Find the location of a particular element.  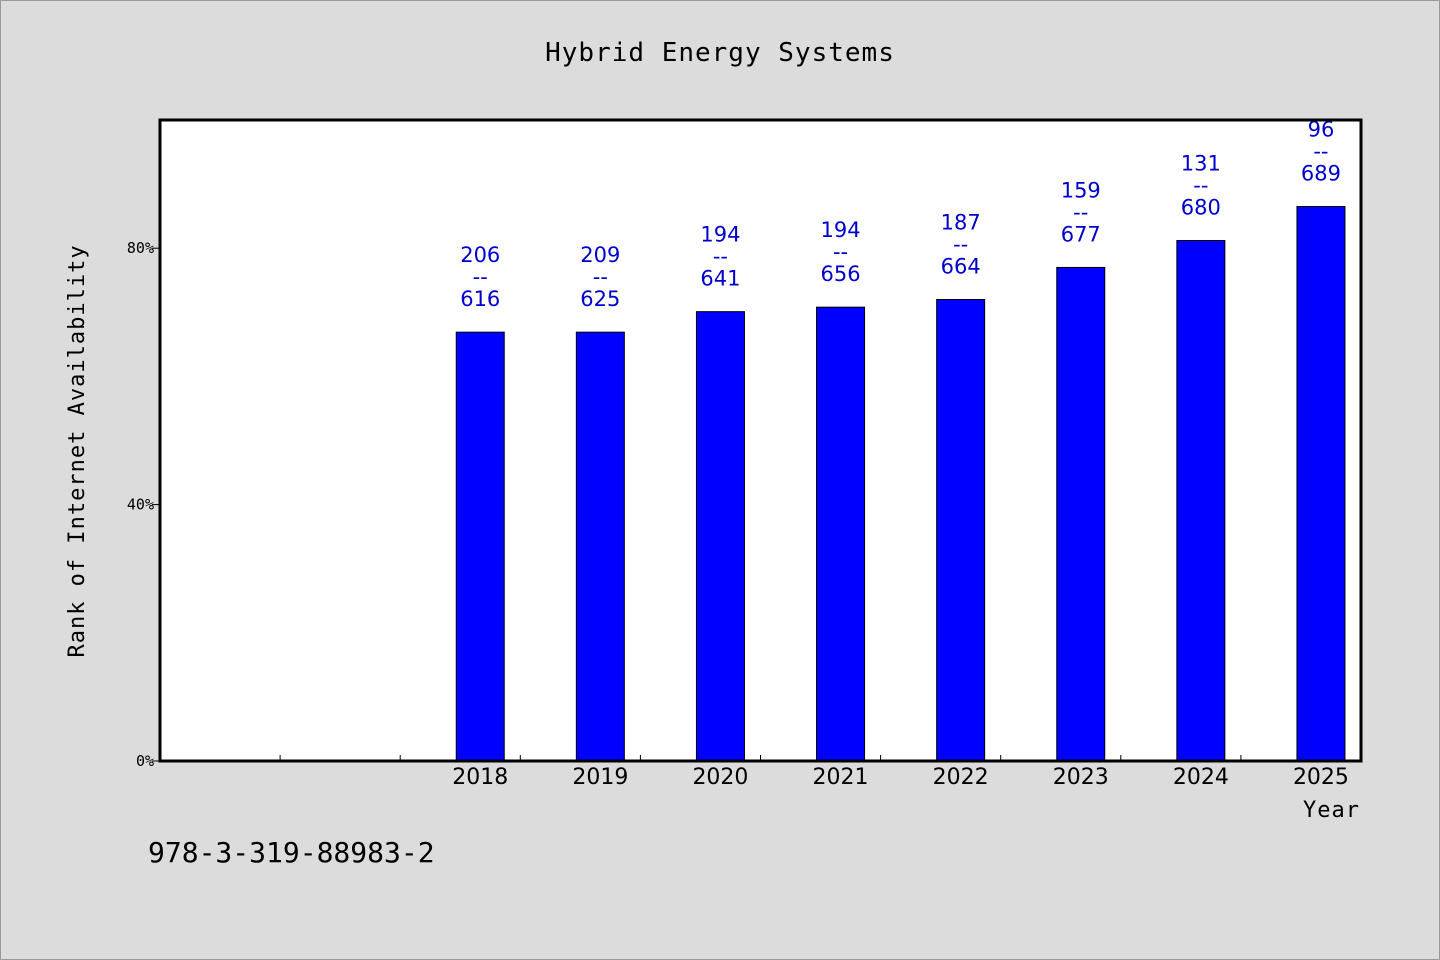

data-label-2021: -- is located at coordinates (840, 252).